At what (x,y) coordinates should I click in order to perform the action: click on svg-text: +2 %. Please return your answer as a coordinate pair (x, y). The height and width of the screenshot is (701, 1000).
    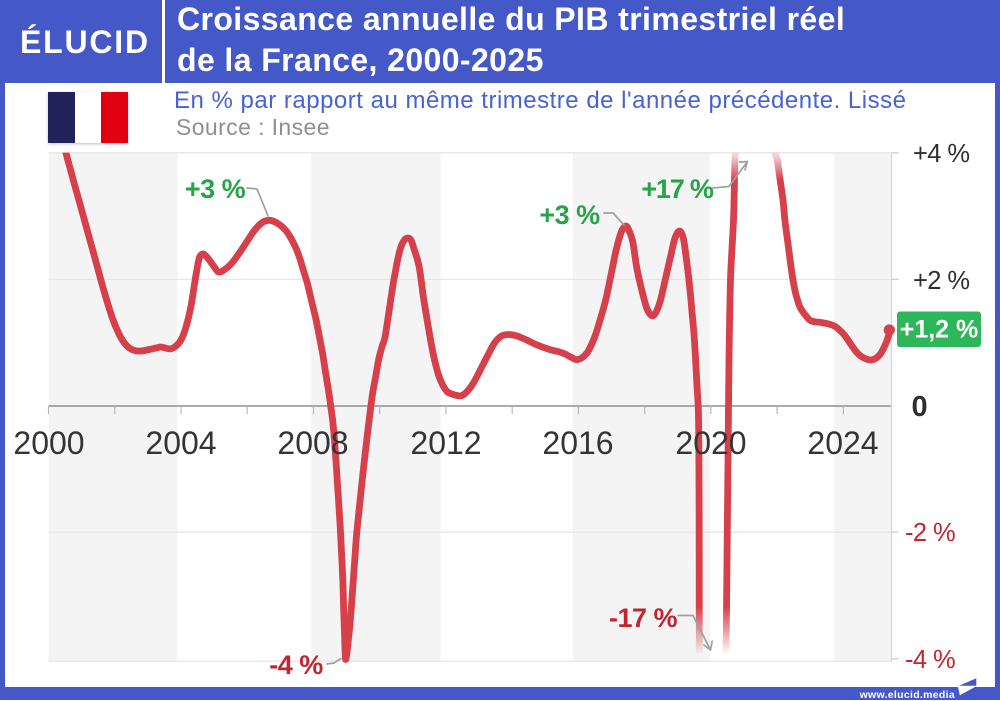
    Looking at the image, I should click on (941, 281).